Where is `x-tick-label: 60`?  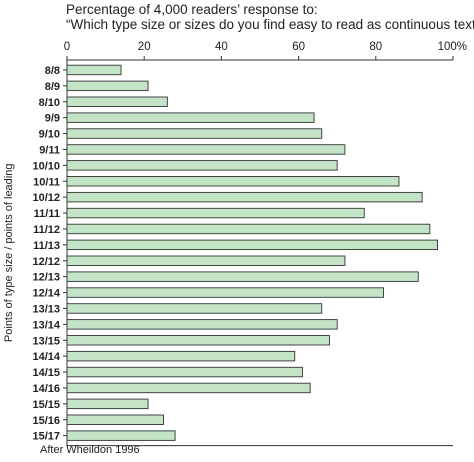 x-tick-label: 60 is located at coordinates (298, 47).